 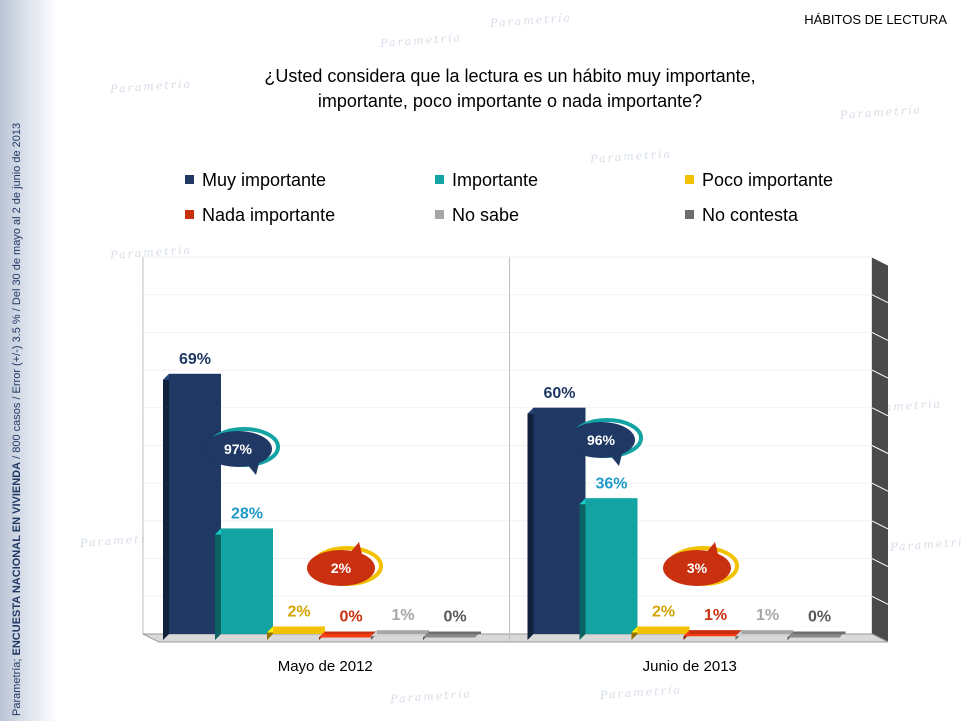 I want to click on callout-text: 3%, so click(x=697, y=568).